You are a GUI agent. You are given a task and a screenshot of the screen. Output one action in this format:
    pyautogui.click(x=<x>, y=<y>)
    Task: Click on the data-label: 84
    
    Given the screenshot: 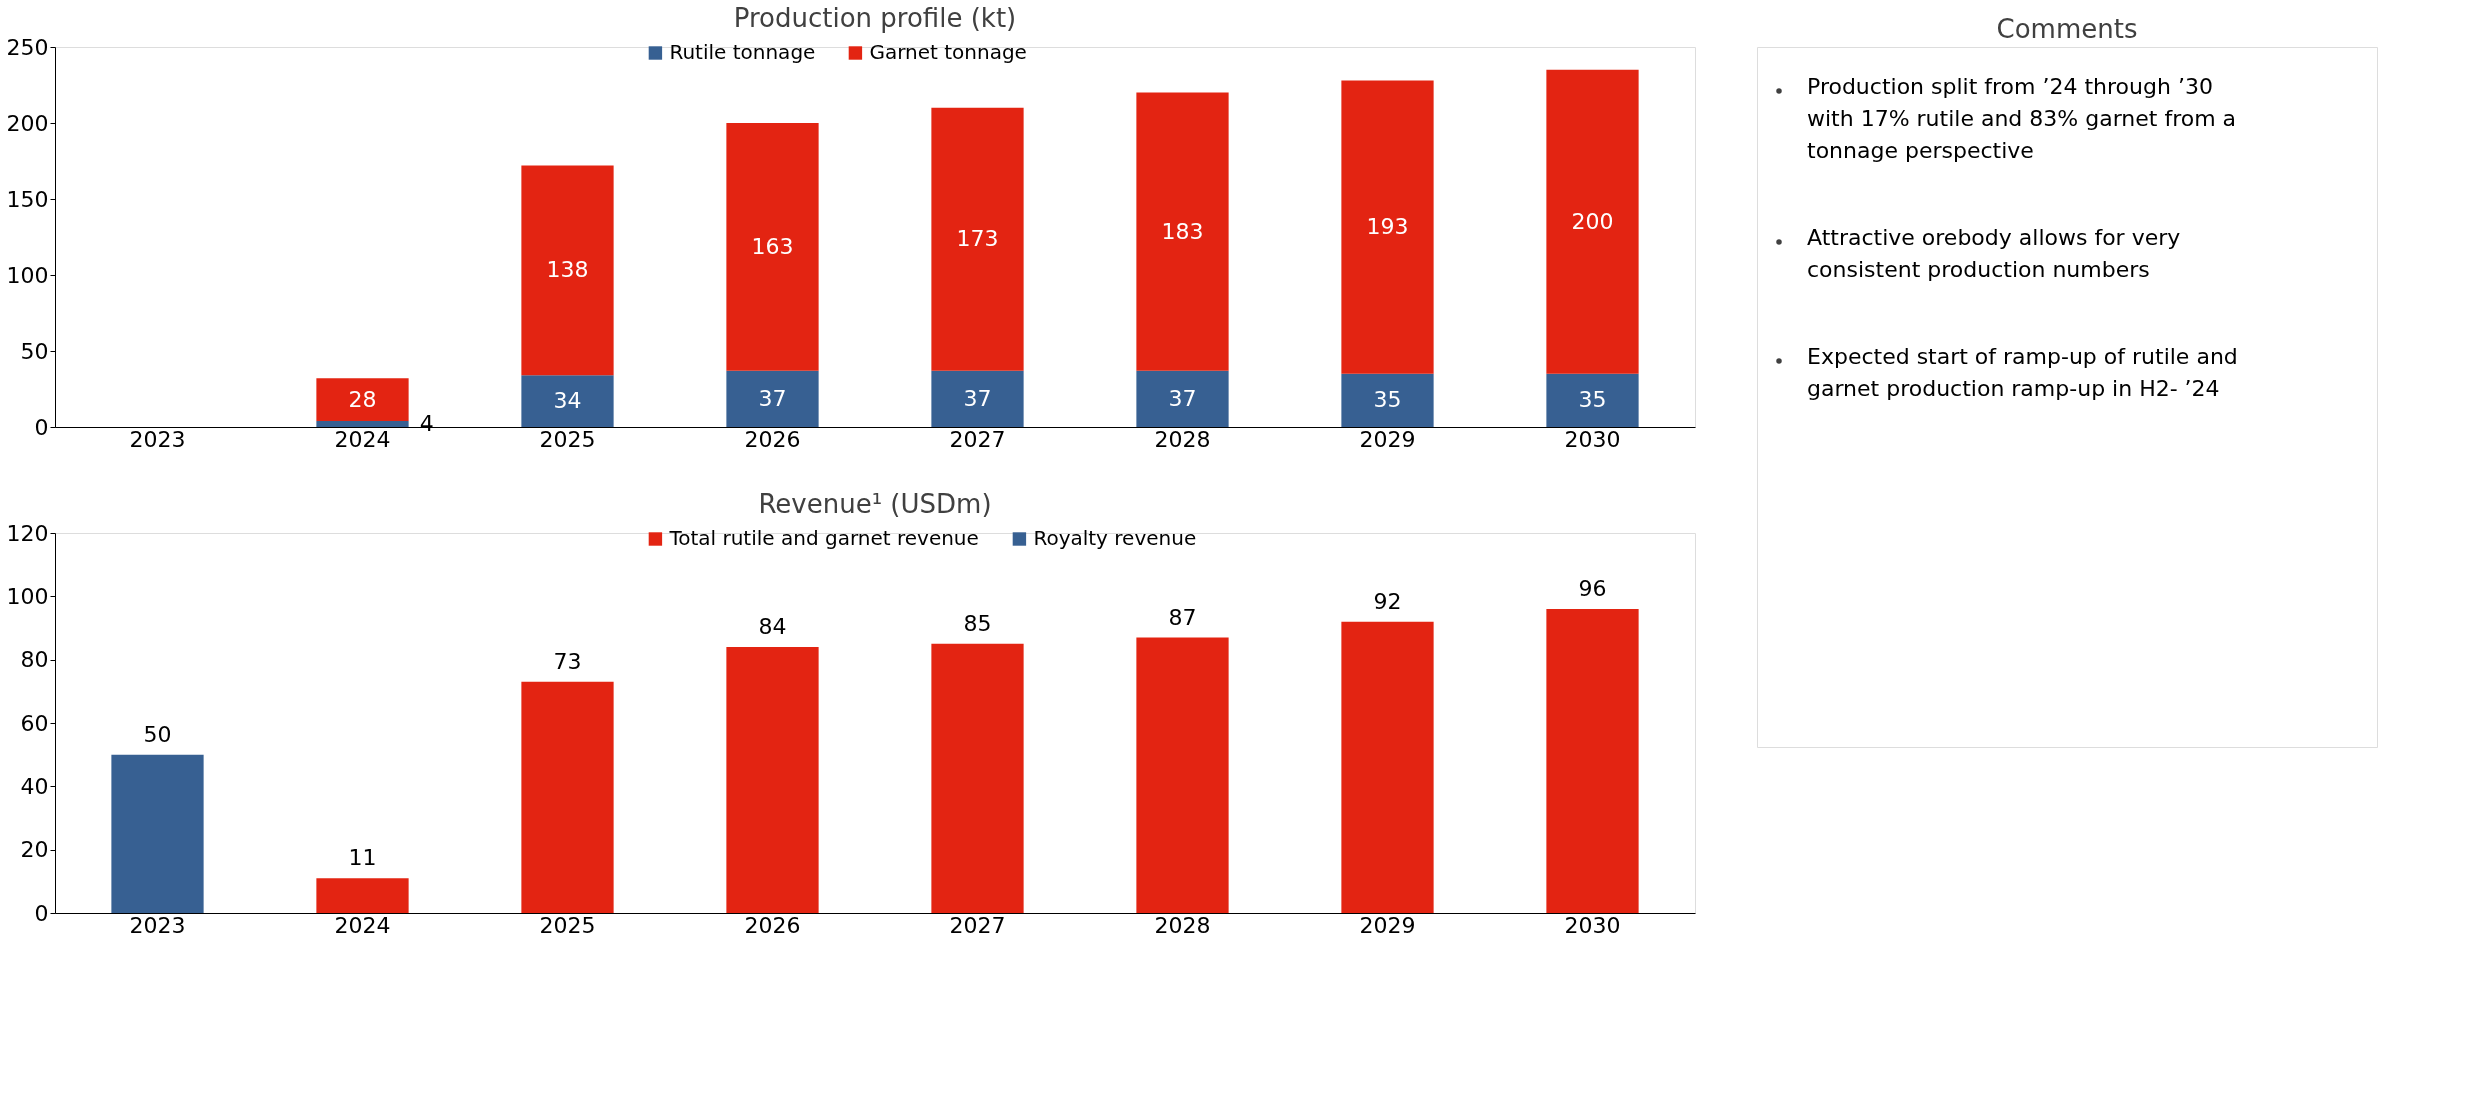 What is the action you would take?
    pyautogui.click(x=772, y=626)
    